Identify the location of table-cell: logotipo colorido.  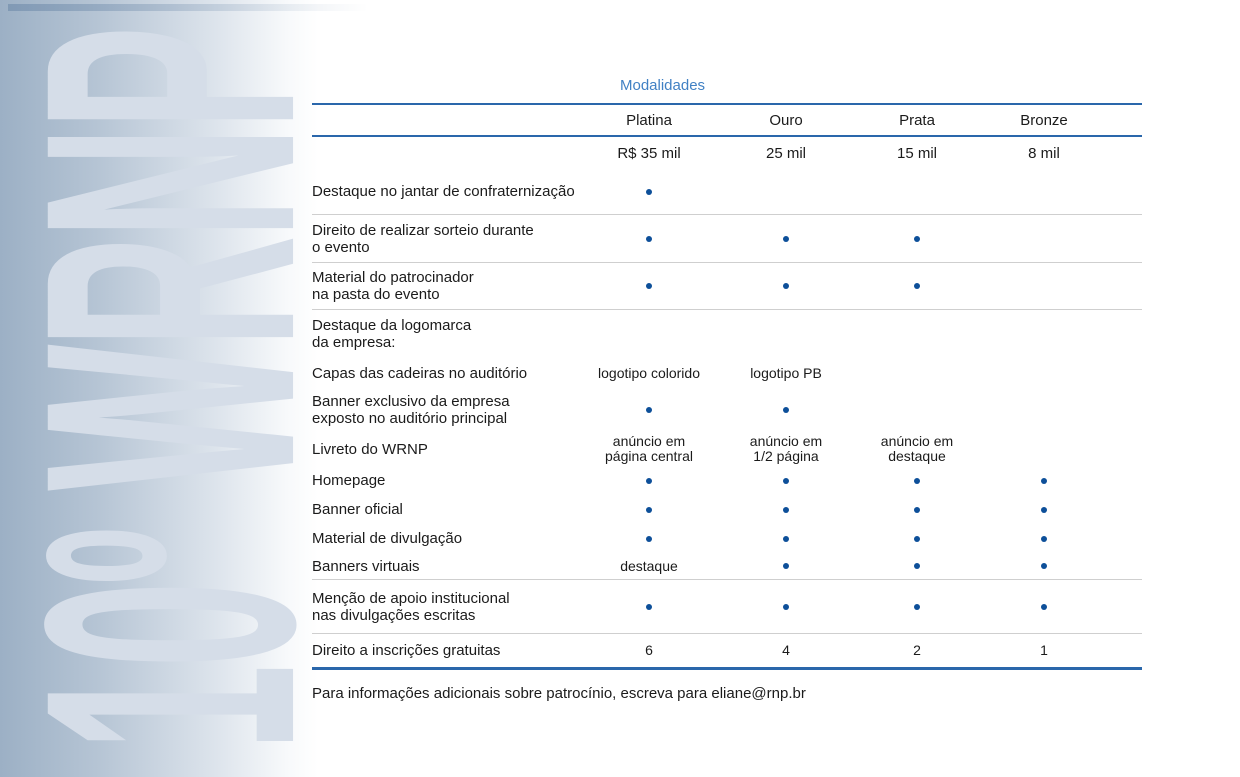
(649, 372).